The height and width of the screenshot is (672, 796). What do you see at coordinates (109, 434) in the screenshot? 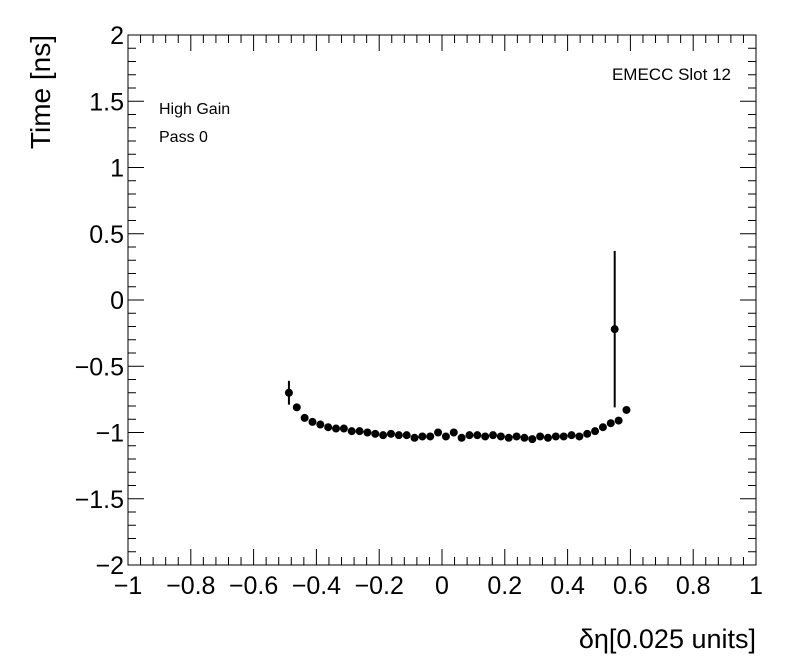
I see `y-tick-label: −1` at bounding box center [109, 434].